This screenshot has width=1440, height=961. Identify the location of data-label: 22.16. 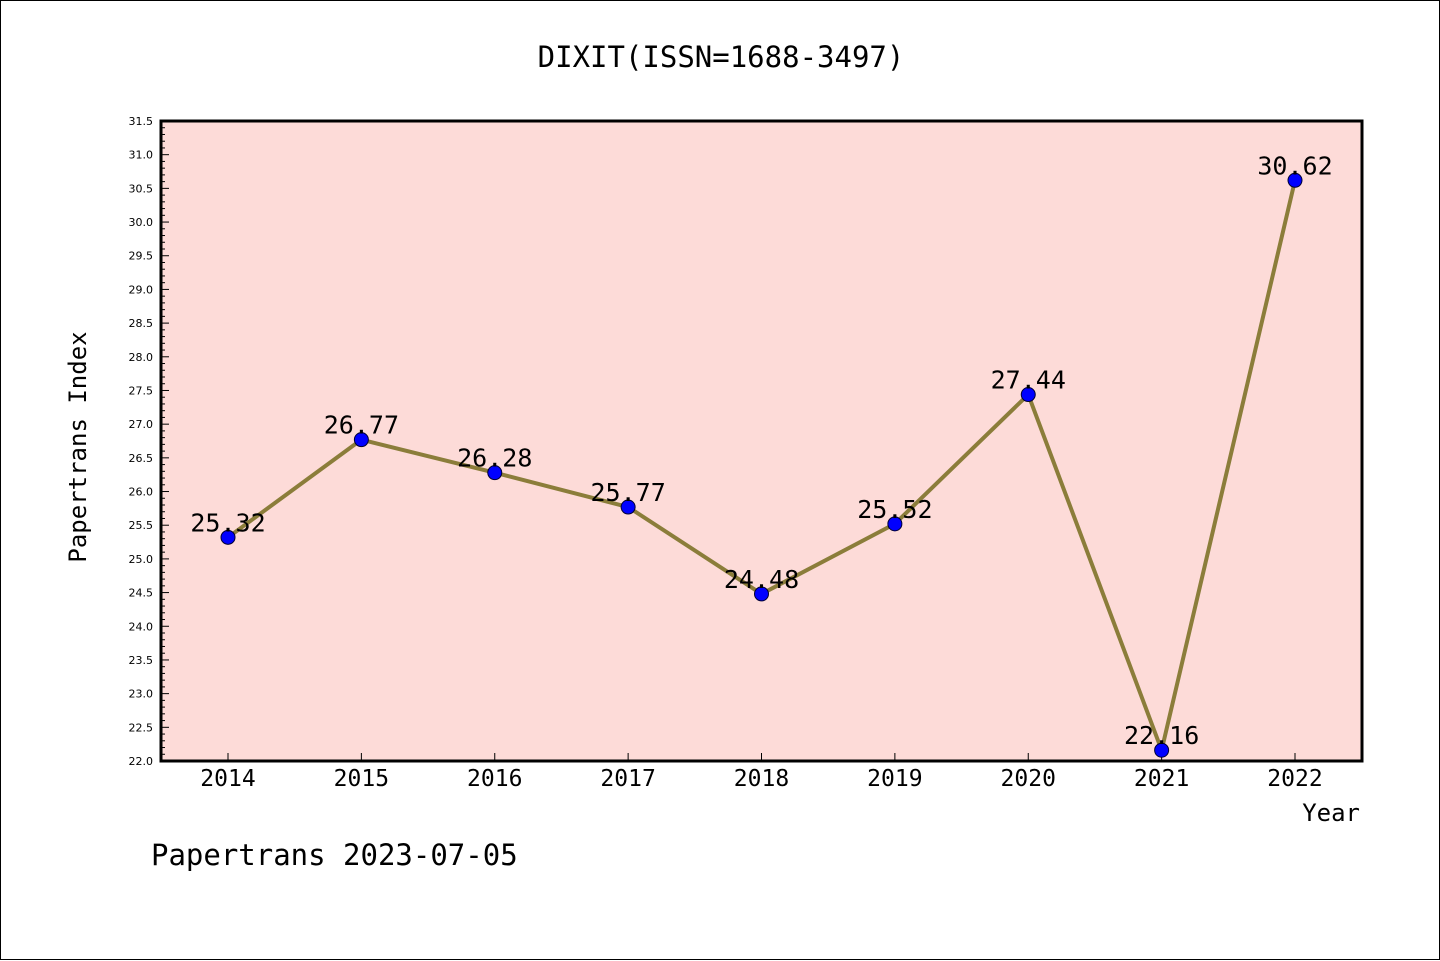
(1161, 735).